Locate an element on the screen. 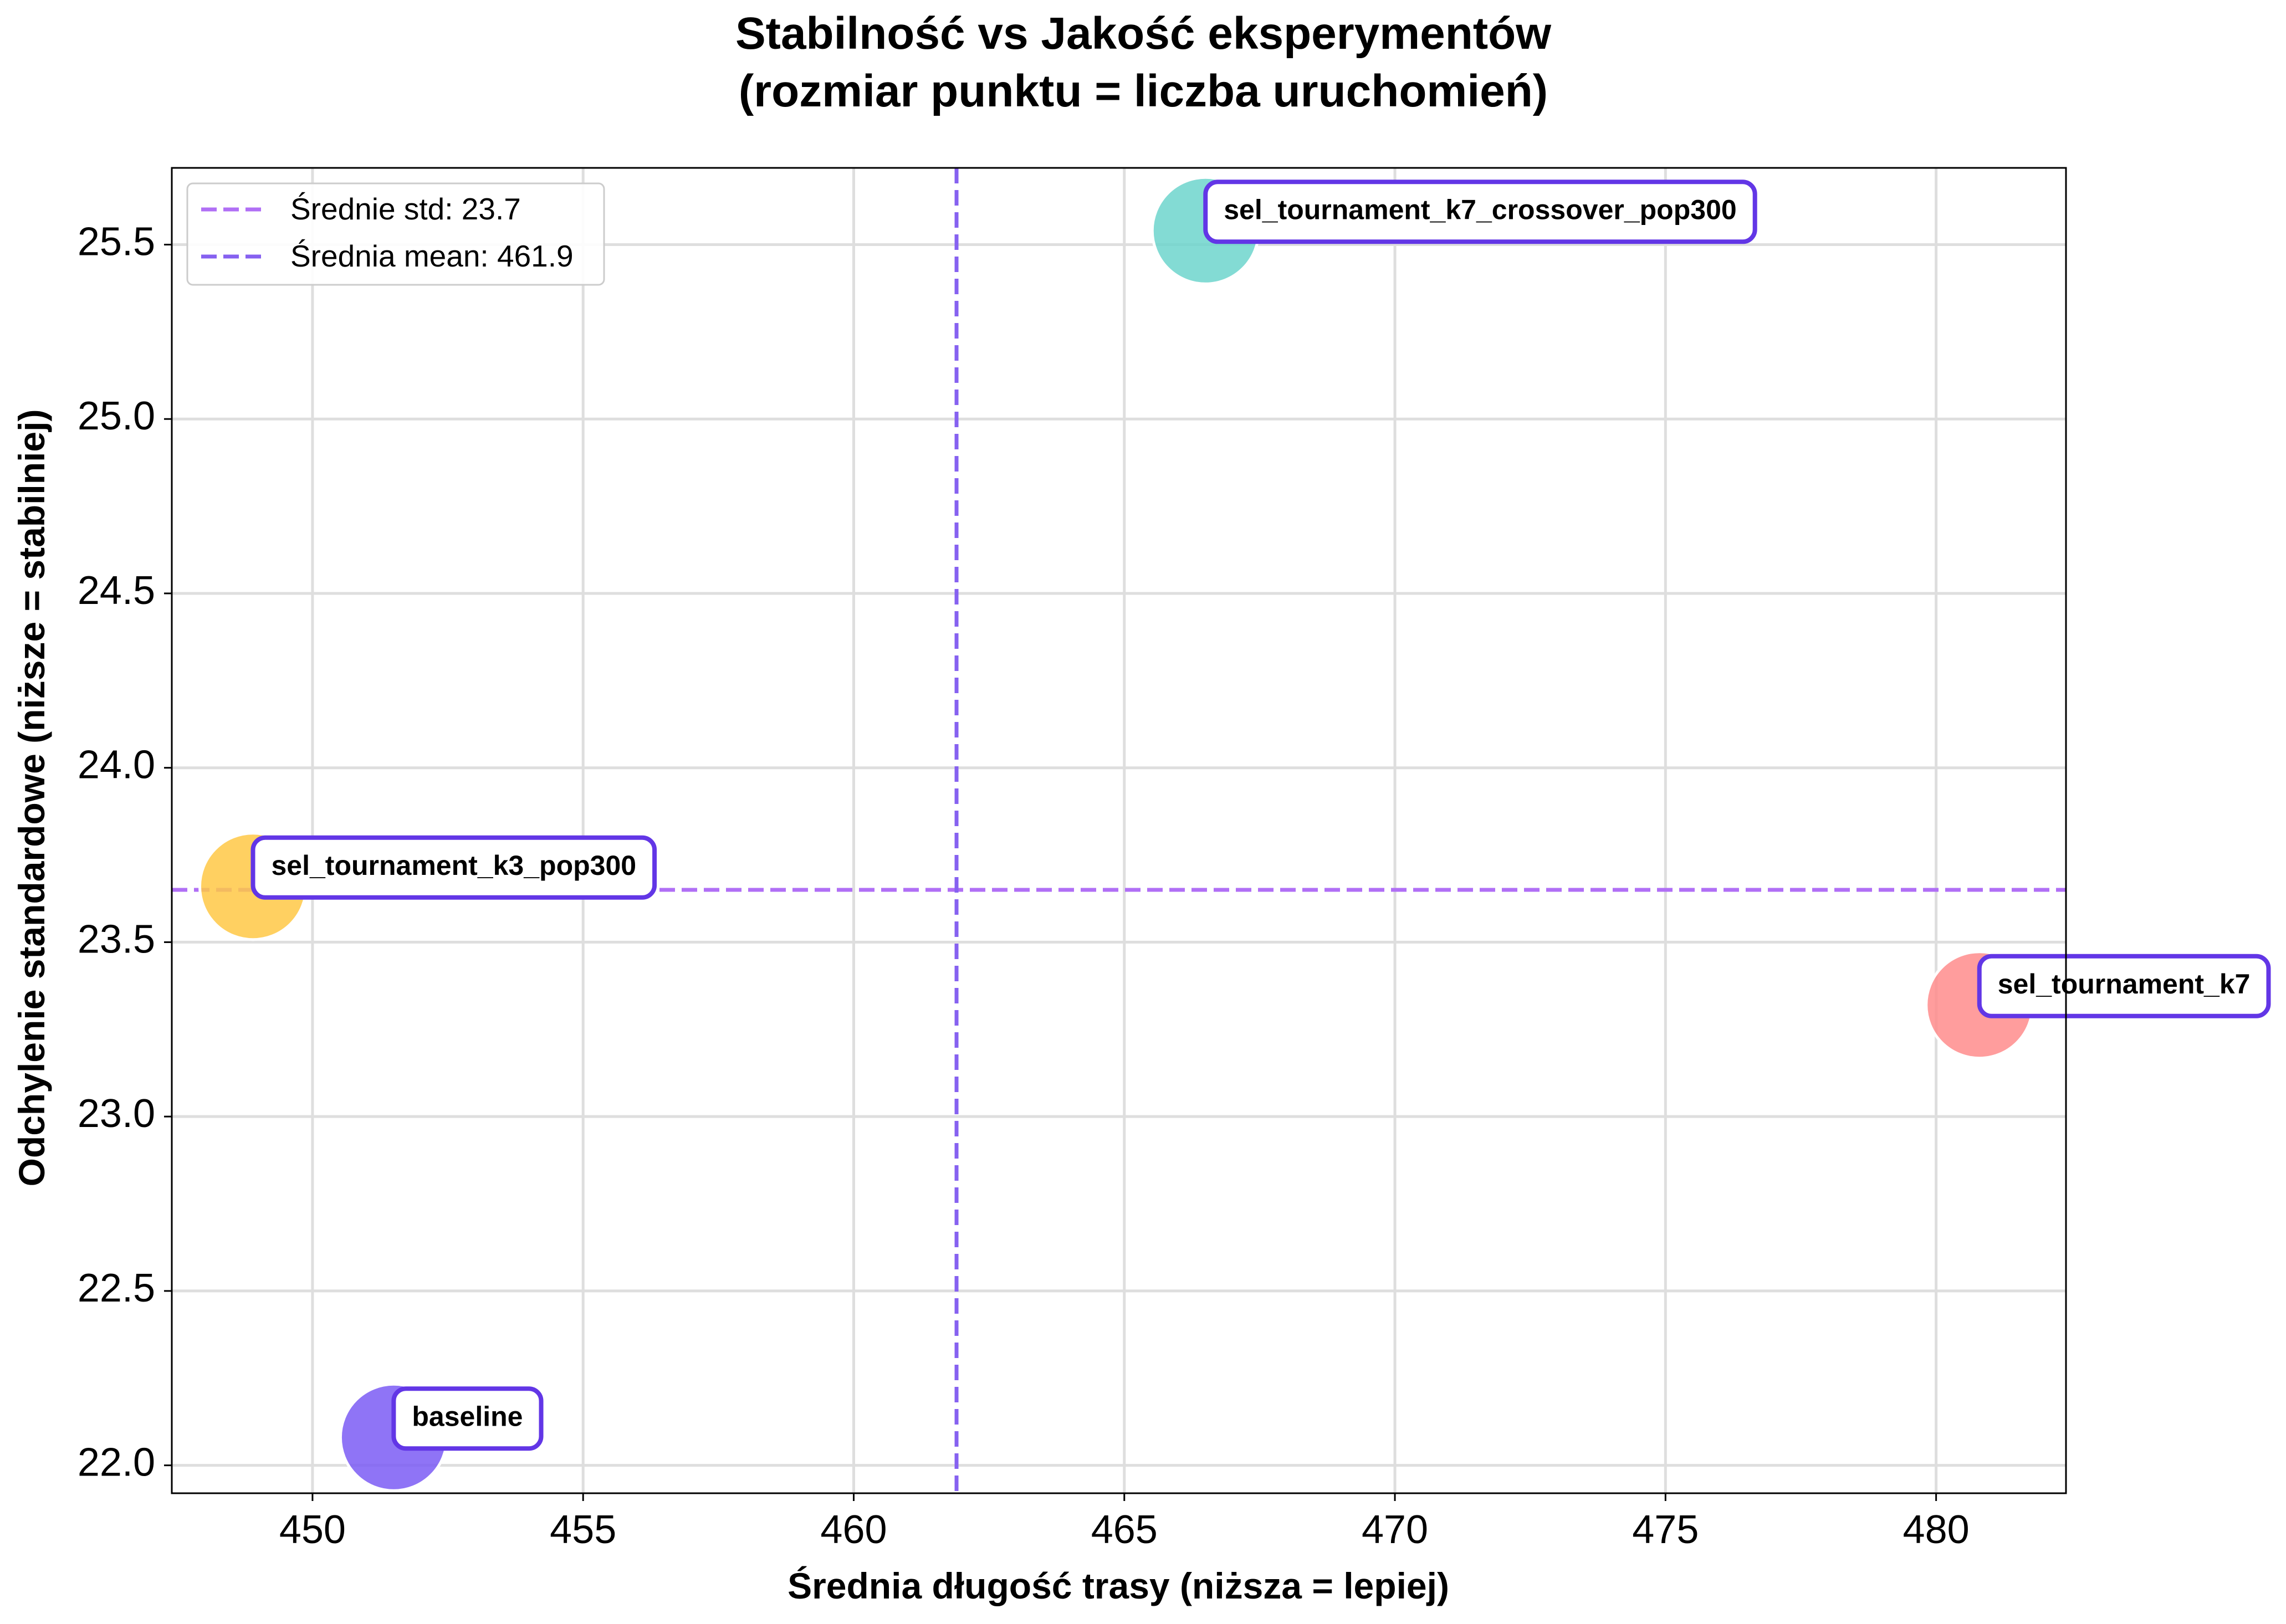 The width and height of the screenshot is (2286, 1624). x-tick-label: 460 is located at coordinates (854, 1530).